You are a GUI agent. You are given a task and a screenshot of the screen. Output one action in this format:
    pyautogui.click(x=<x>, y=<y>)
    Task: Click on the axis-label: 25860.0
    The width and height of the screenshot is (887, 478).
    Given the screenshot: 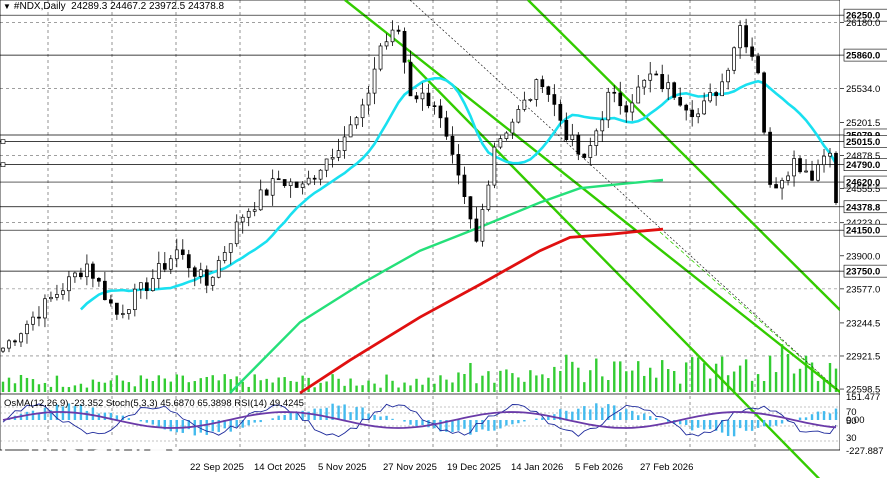 What is the action you would take?
    pyautogui.click(x=863, y=56)
    